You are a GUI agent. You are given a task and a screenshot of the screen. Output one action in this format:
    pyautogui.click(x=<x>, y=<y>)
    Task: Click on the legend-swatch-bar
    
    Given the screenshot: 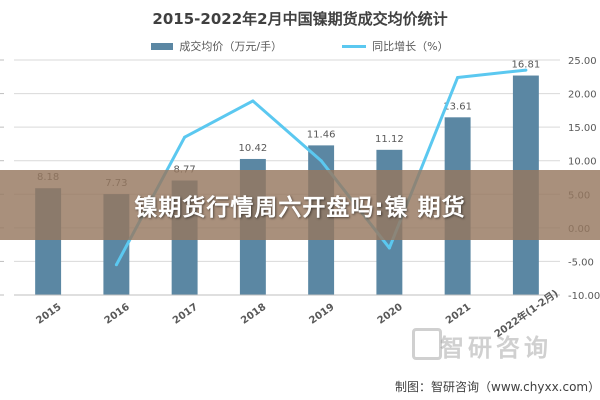 What is the action you would take?
    pyautogui.click(x=162, y=46)
    